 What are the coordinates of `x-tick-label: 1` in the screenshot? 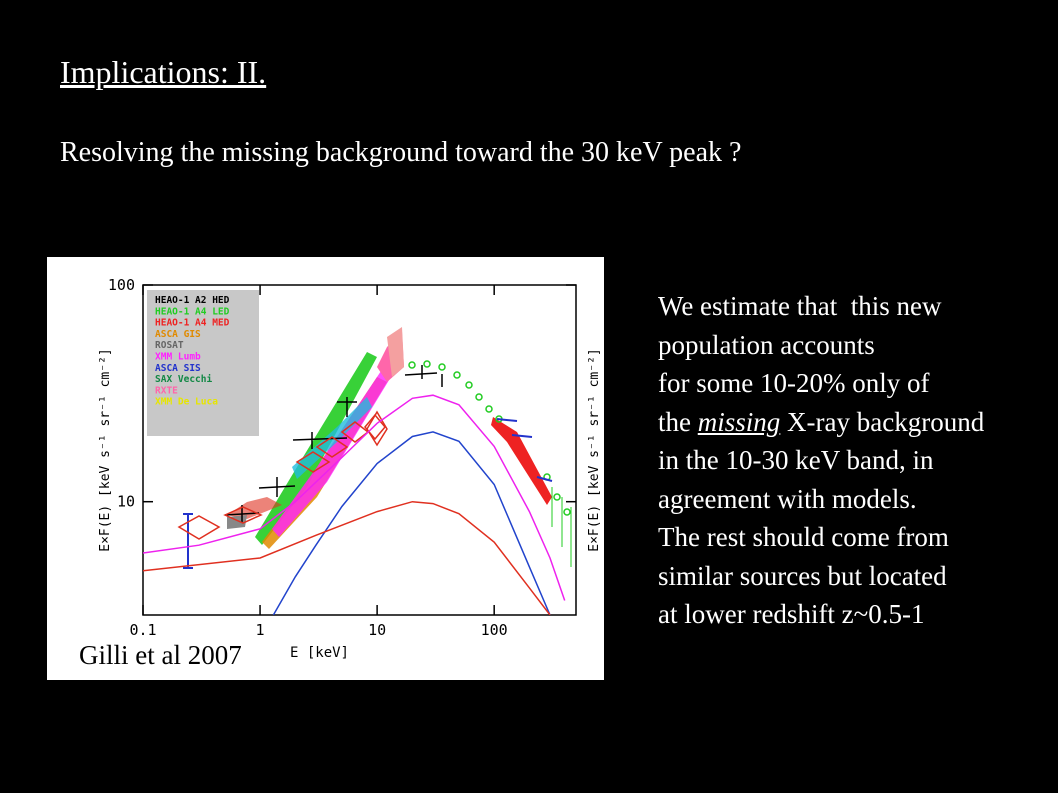 It's located at (260, 630).